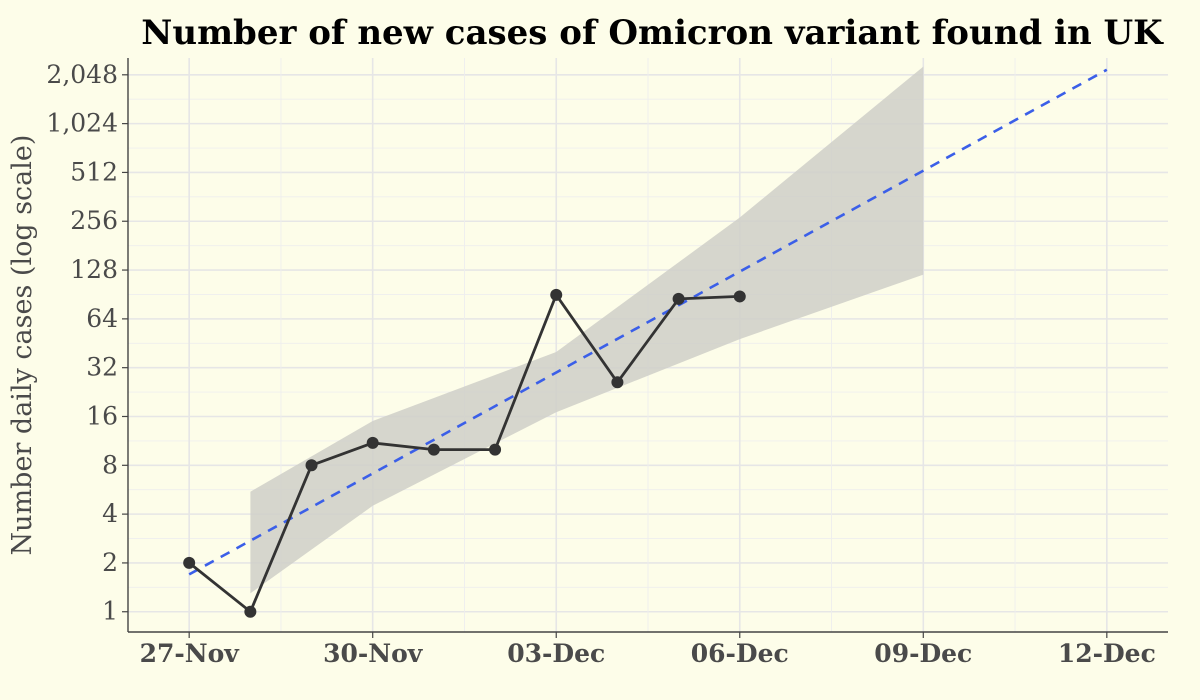 The width and height of the screenshot is (1200, 700). Describe the element at coordinates (102, 367) in the screenshot. I see `y-tick-label: 32` at that location.